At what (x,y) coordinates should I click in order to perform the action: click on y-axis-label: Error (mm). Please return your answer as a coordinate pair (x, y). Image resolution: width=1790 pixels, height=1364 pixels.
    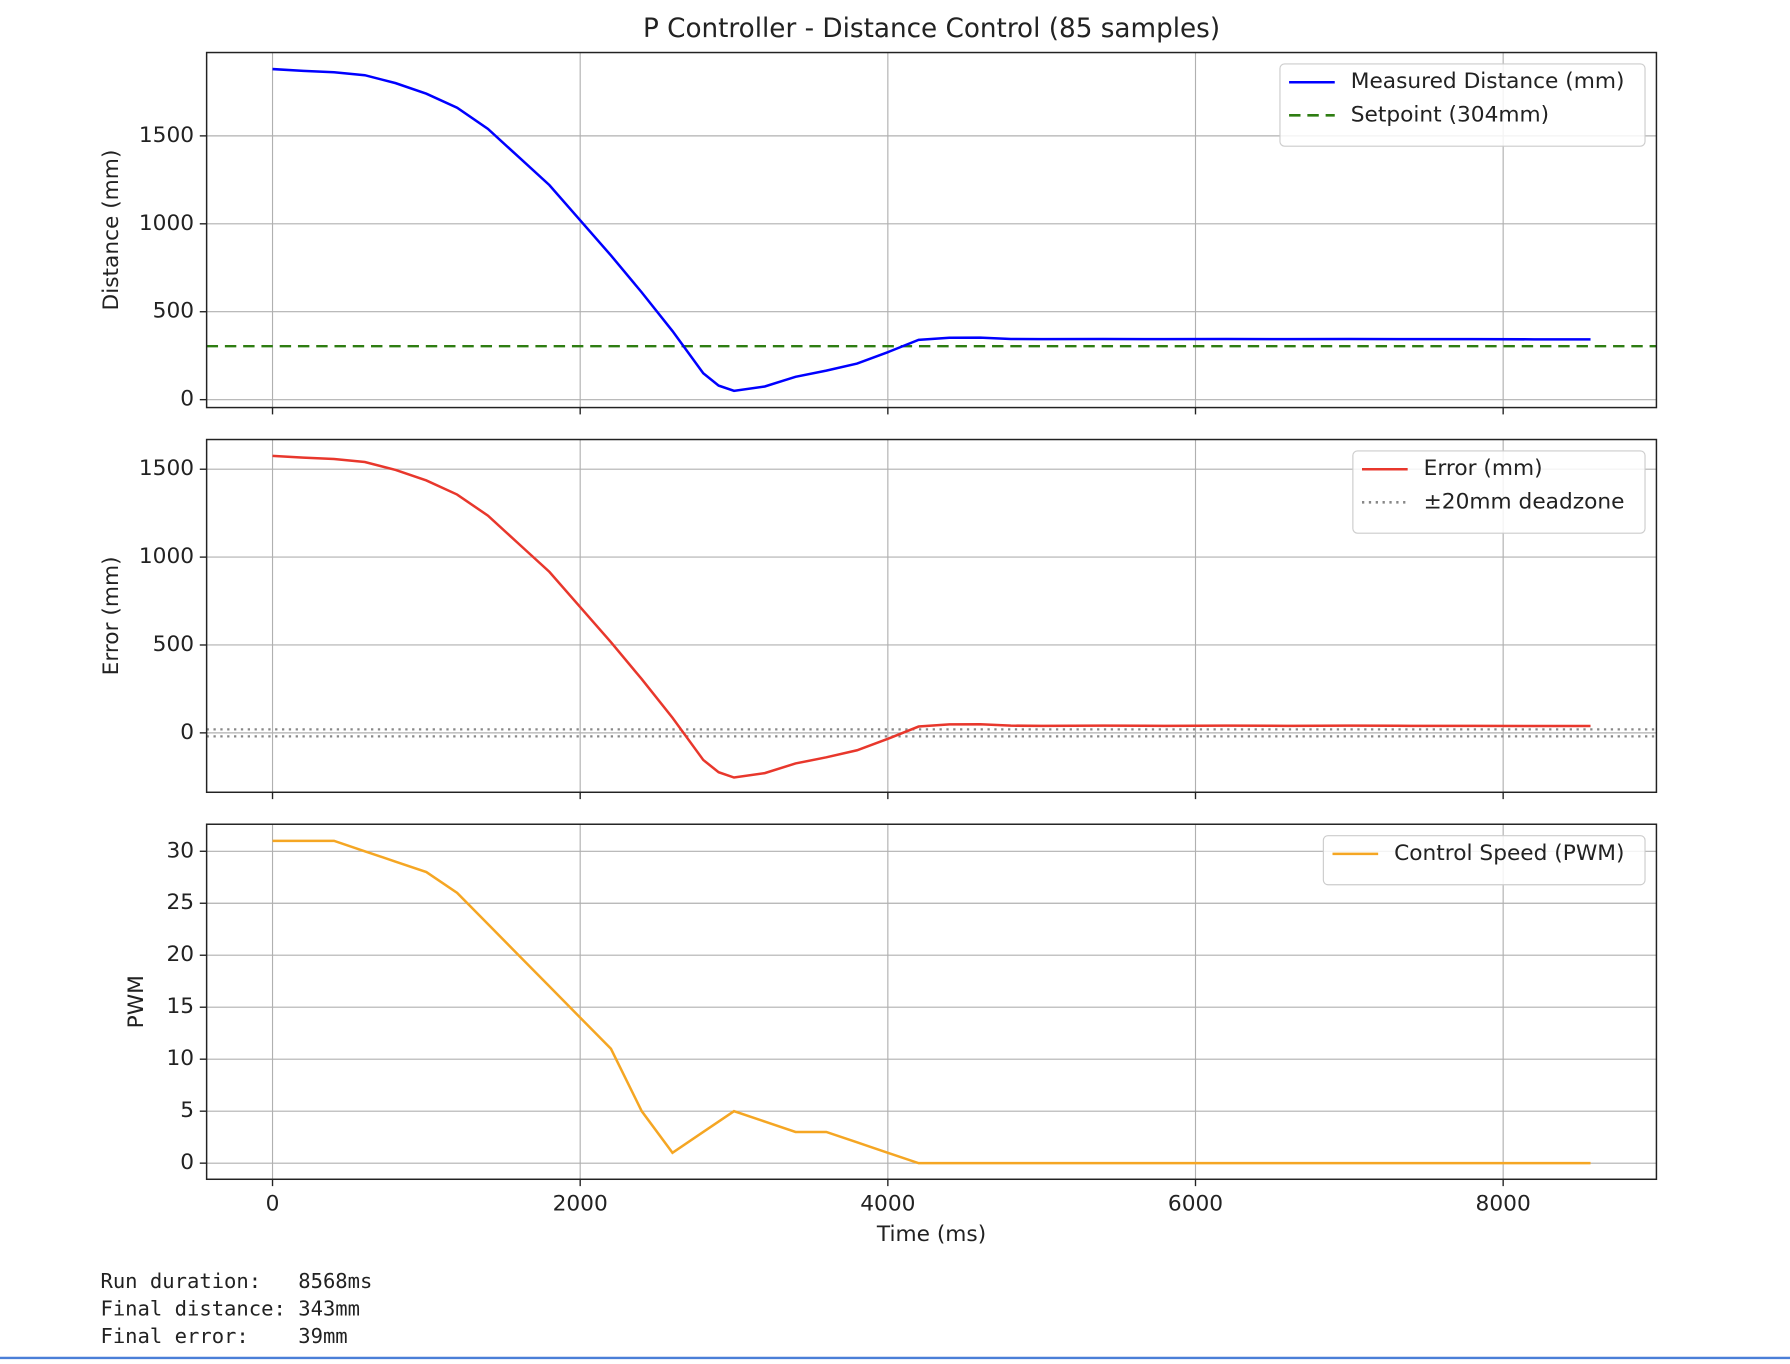
    Looking at the image, I should click on (111, 615).